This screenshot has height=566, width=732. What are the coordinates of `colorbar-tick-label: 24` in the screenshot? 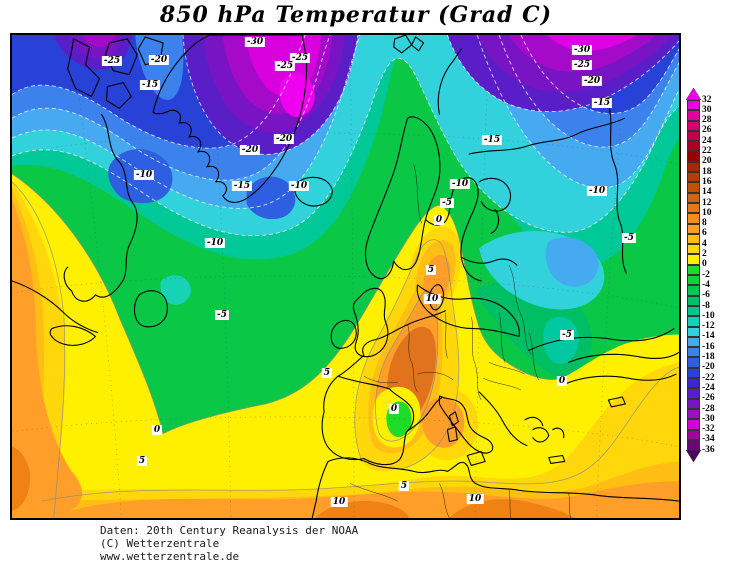 It's located at (707, 140).